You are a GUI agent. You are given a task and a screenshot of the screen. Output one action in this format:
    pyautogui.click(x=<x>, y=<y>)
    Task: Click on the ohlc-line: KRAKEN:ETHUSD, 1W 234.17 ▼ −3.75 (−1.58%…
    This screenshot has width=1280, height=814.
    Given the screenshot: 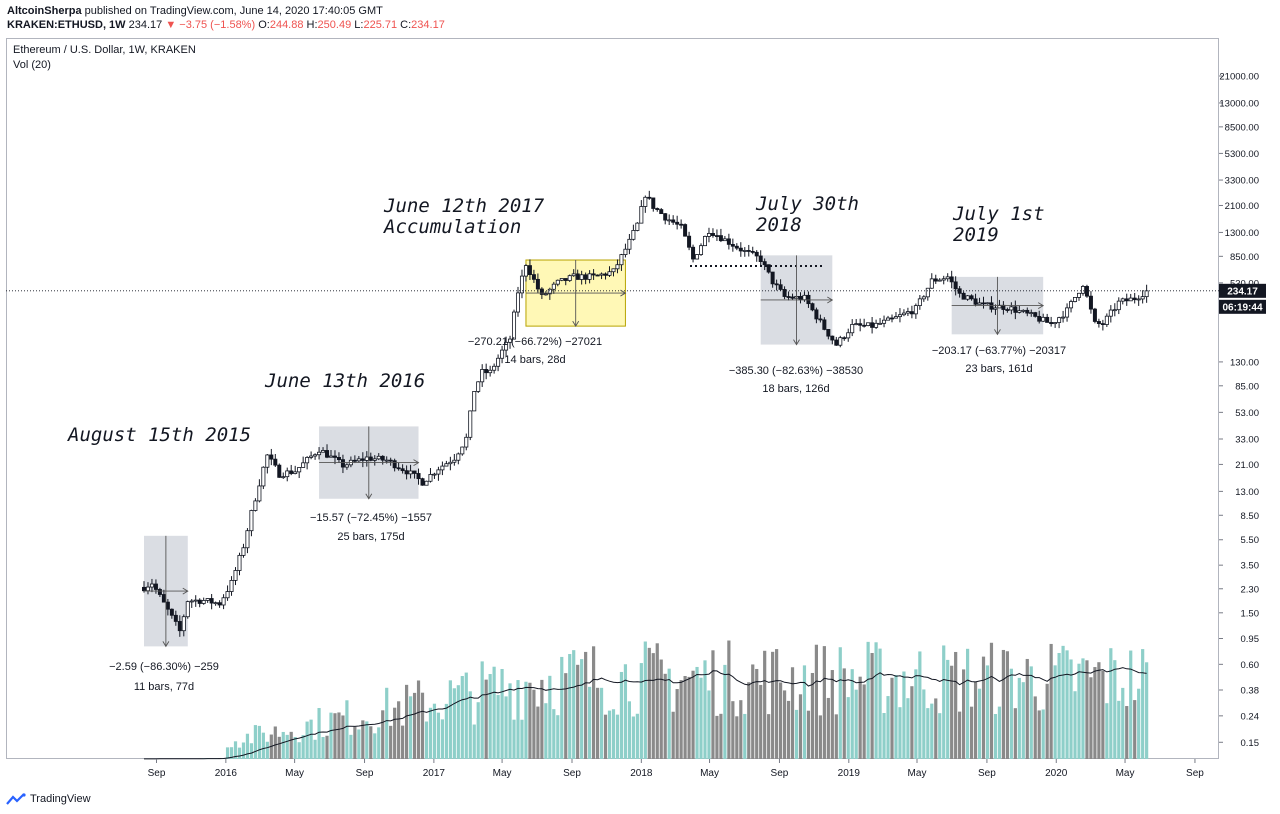 What is the action you would take?
    pyautogui.click(x=226, y=25)
    